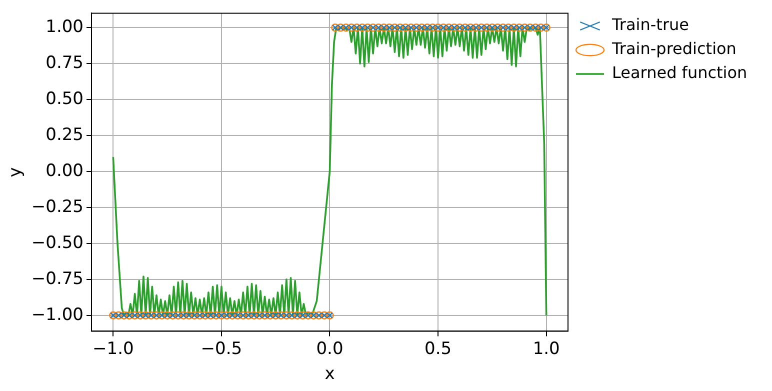 The height and width of the screenshot is (391, 772). I want to click on legend-label: Train-true, so click(650, 24).